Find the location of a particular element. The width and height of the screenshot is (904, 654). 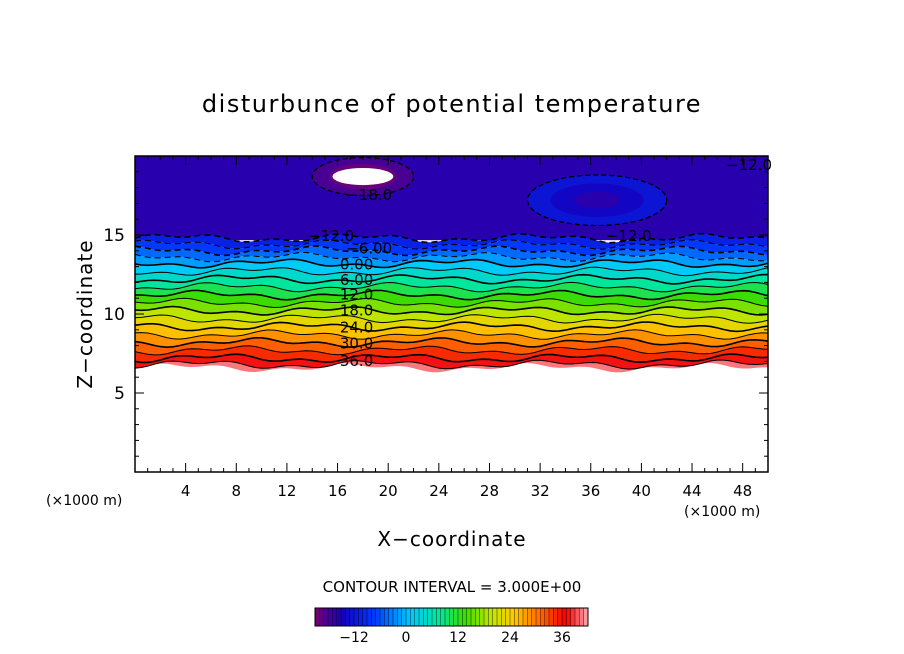

colorbar: −12 0 12 24 36 is located at coordinates (451, 626).